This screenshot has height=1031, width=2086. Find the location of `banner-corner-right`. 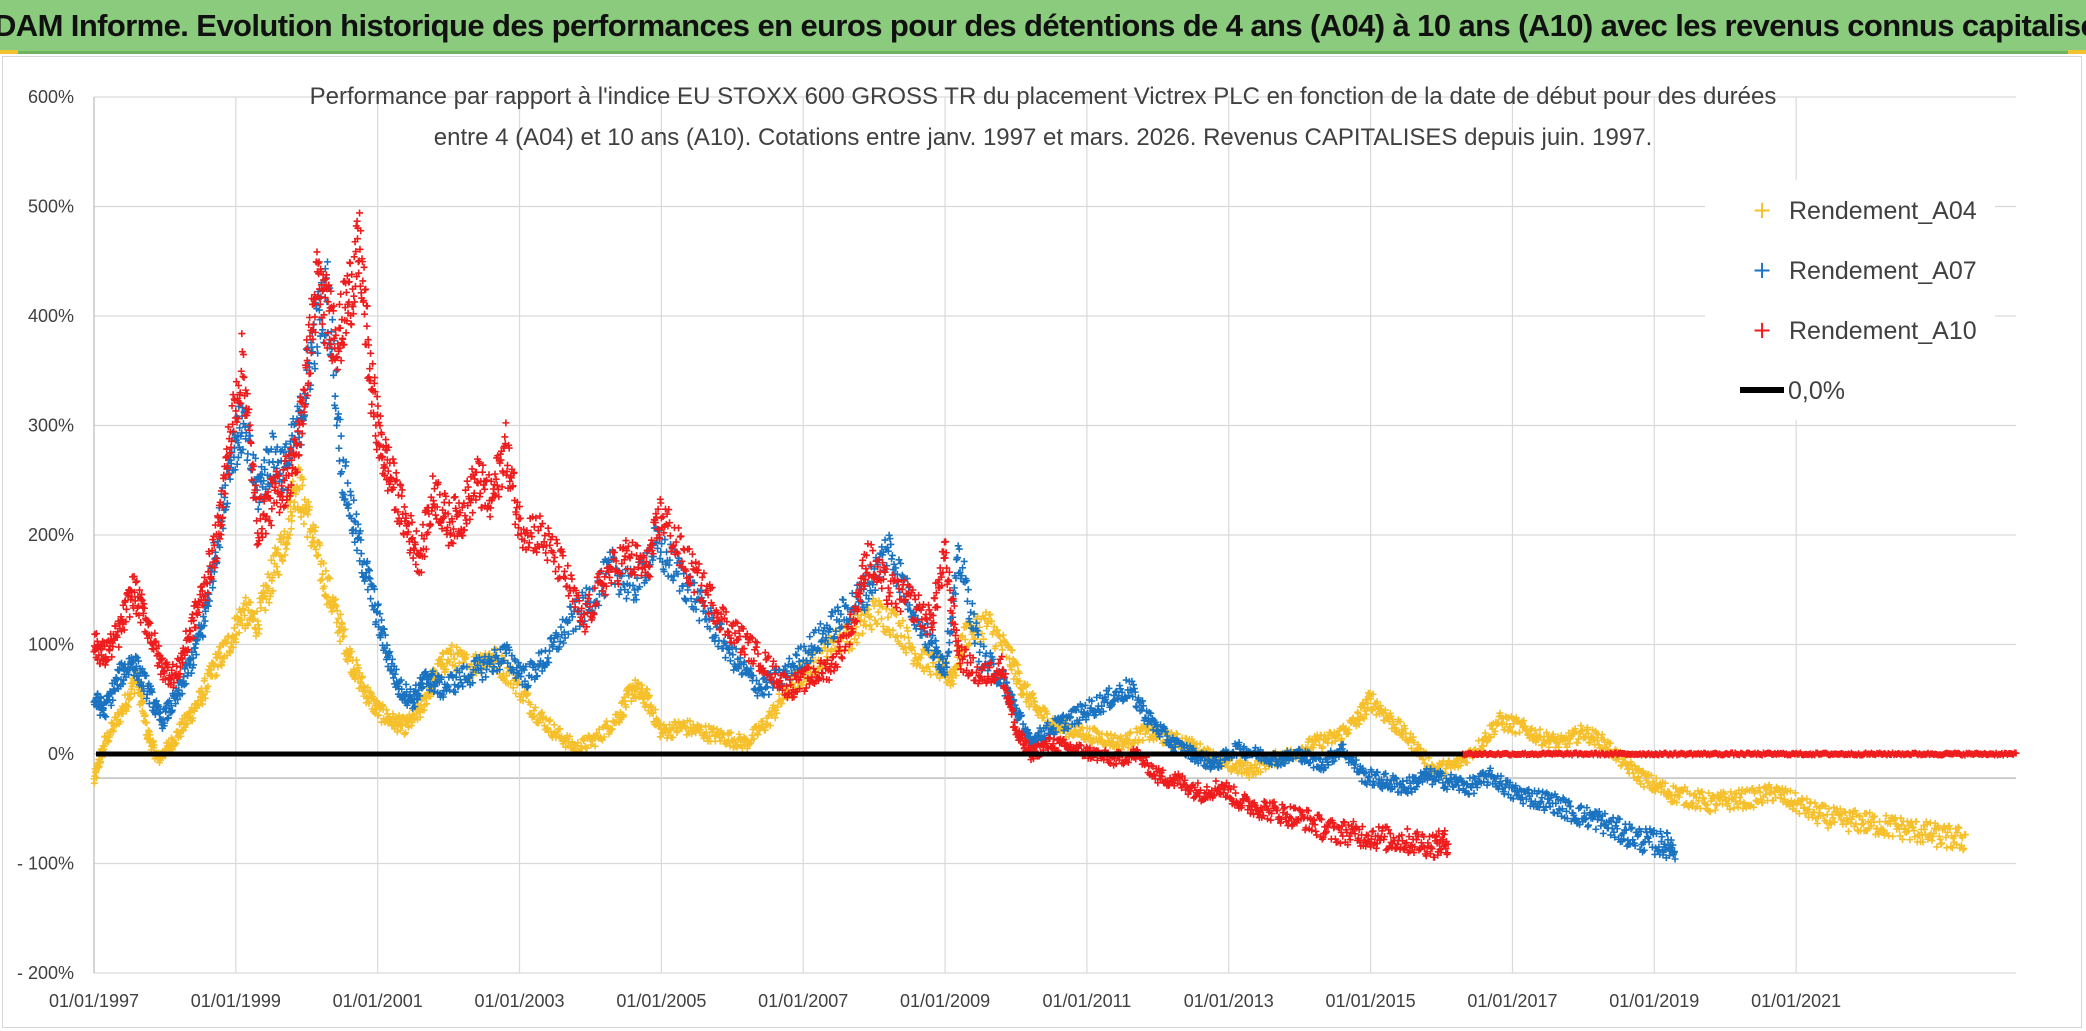

banner-corner-right is located at coordinates (2077, 52).